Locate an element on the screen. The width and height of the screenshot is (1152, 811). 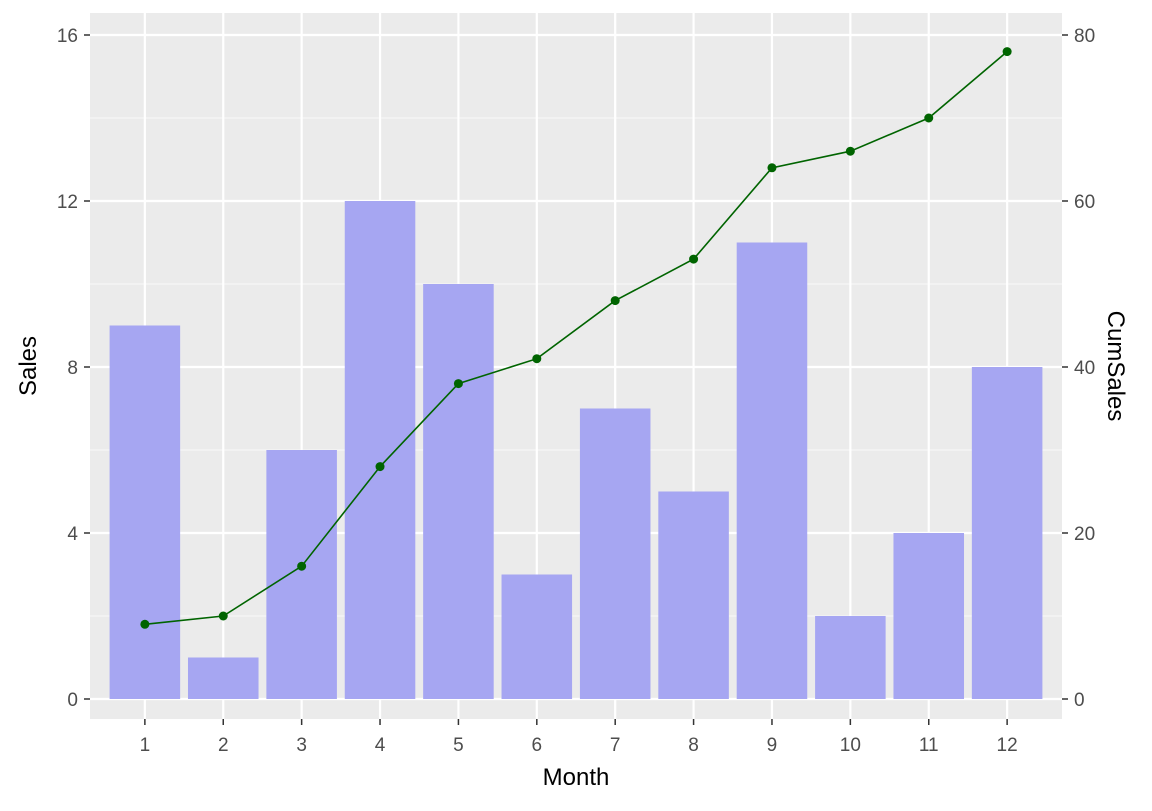
y2-tick-label: 60 is located at coordinates (1084, 202).